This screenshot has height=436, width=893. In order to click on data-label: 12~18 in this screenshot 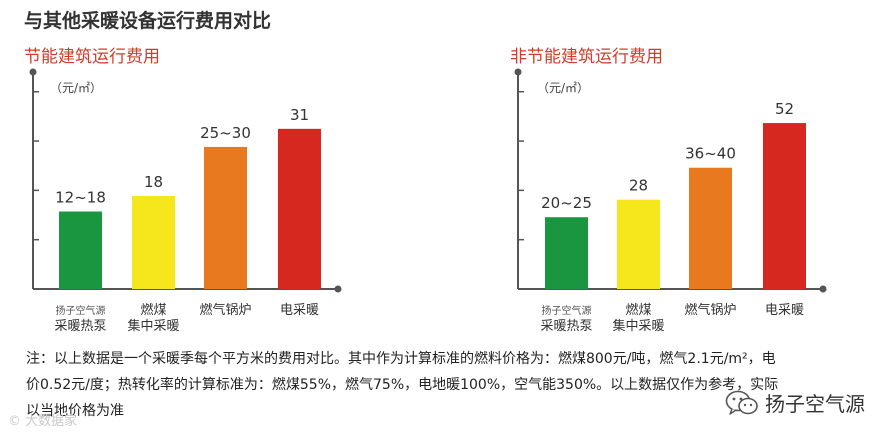, I will do `click(80, 198)`.